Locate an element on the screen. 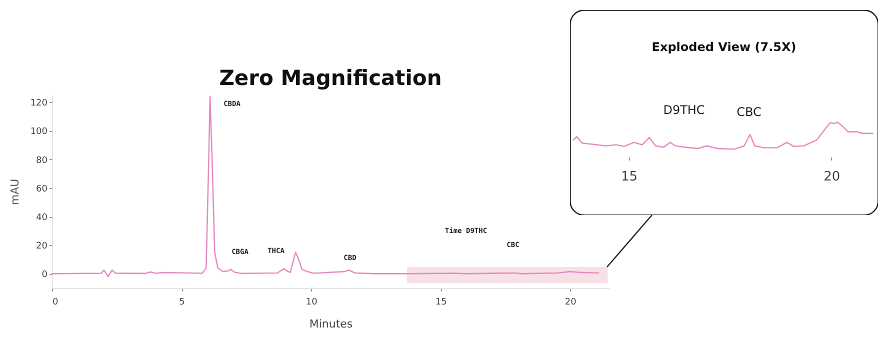 This screenshot has width=896, height=339. x-tick-label: 20 is located at coordinates (570, 303).